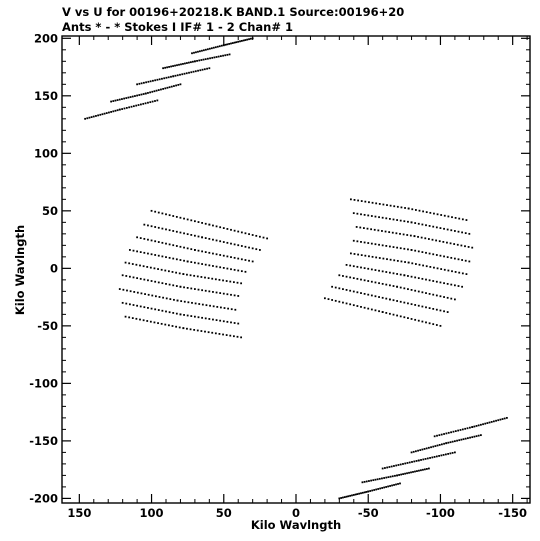 The height and width of the screenshot is (541, 540). What do you see at coordinates (46, 153) in the screenshot?
I see `y-tick-label: 100` at bounding box center [46, 153].